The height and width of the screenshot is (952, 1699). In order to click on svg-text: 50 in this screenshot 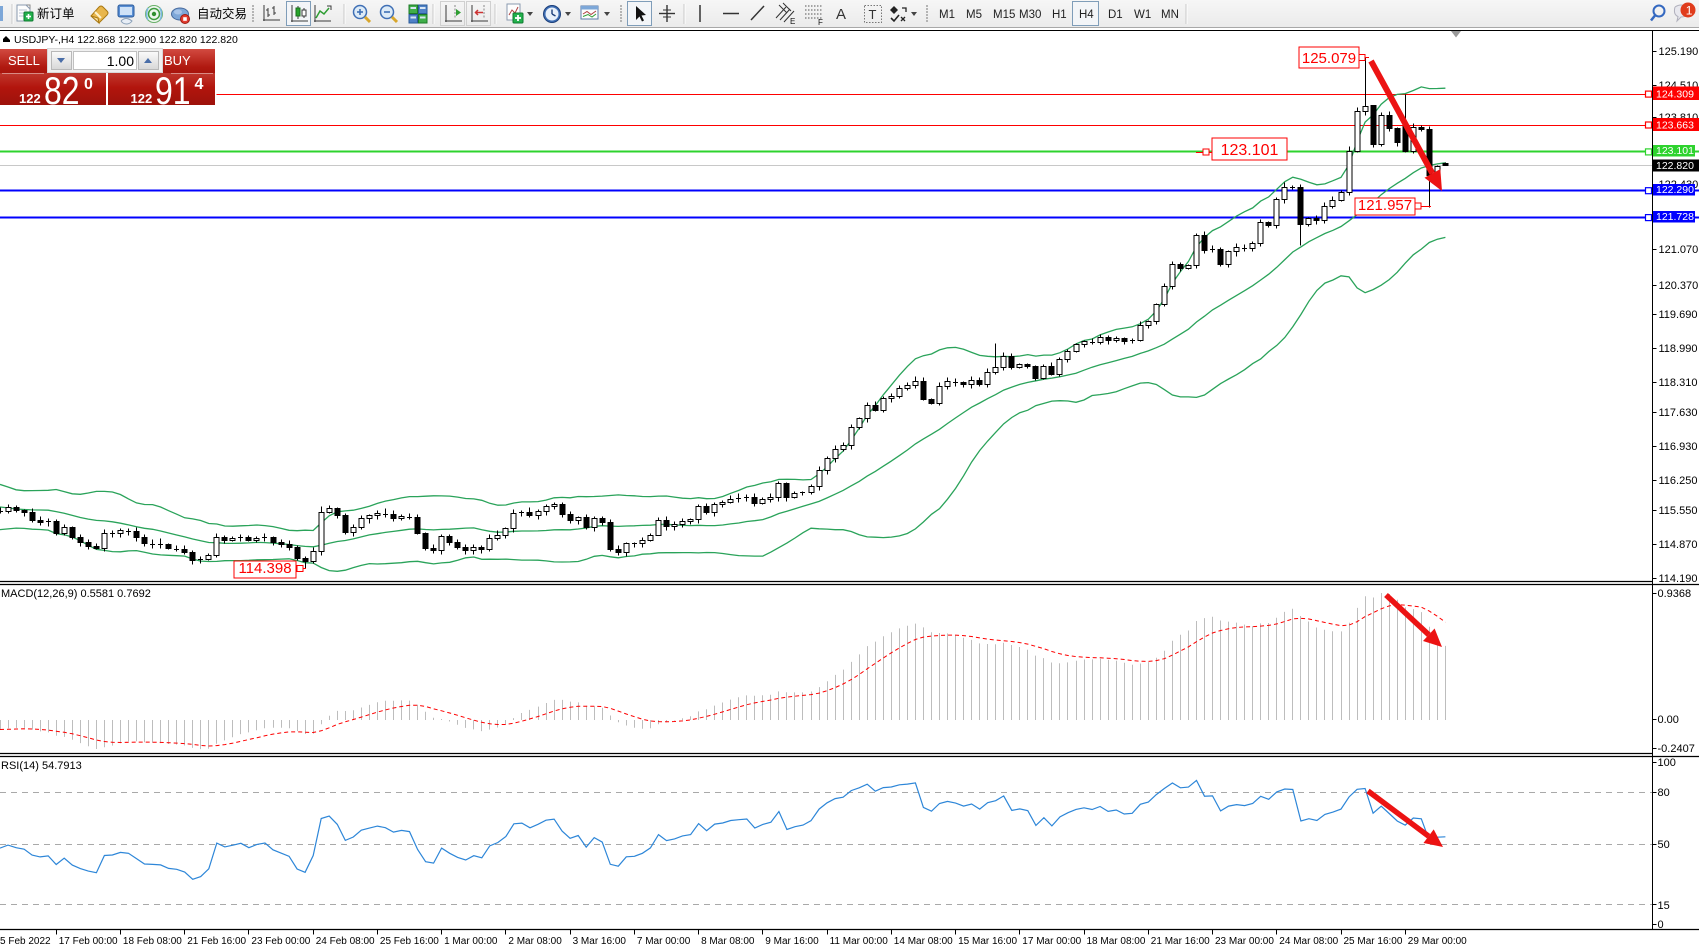, I will do `click(1664, 845)`.